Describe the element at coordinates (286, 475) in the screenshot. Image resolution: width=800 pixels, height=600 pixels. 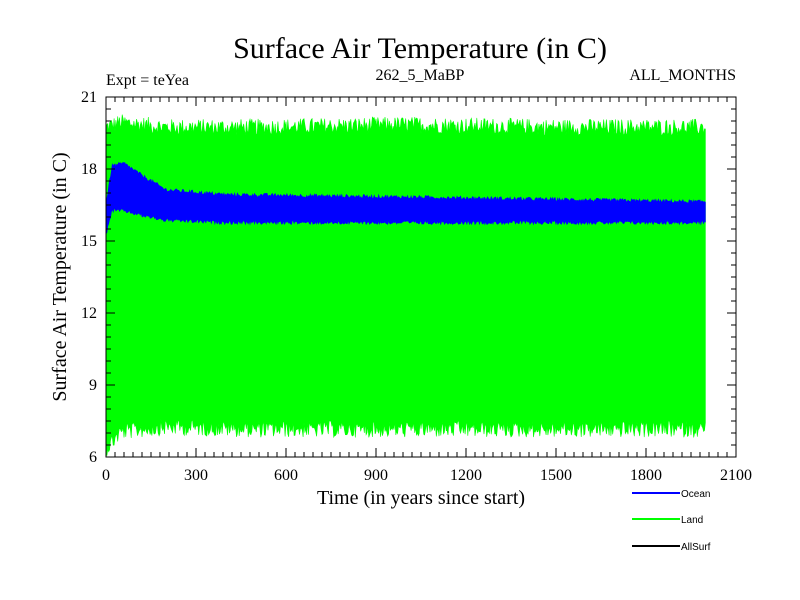
I see `x-tick-label: 600` at that location.